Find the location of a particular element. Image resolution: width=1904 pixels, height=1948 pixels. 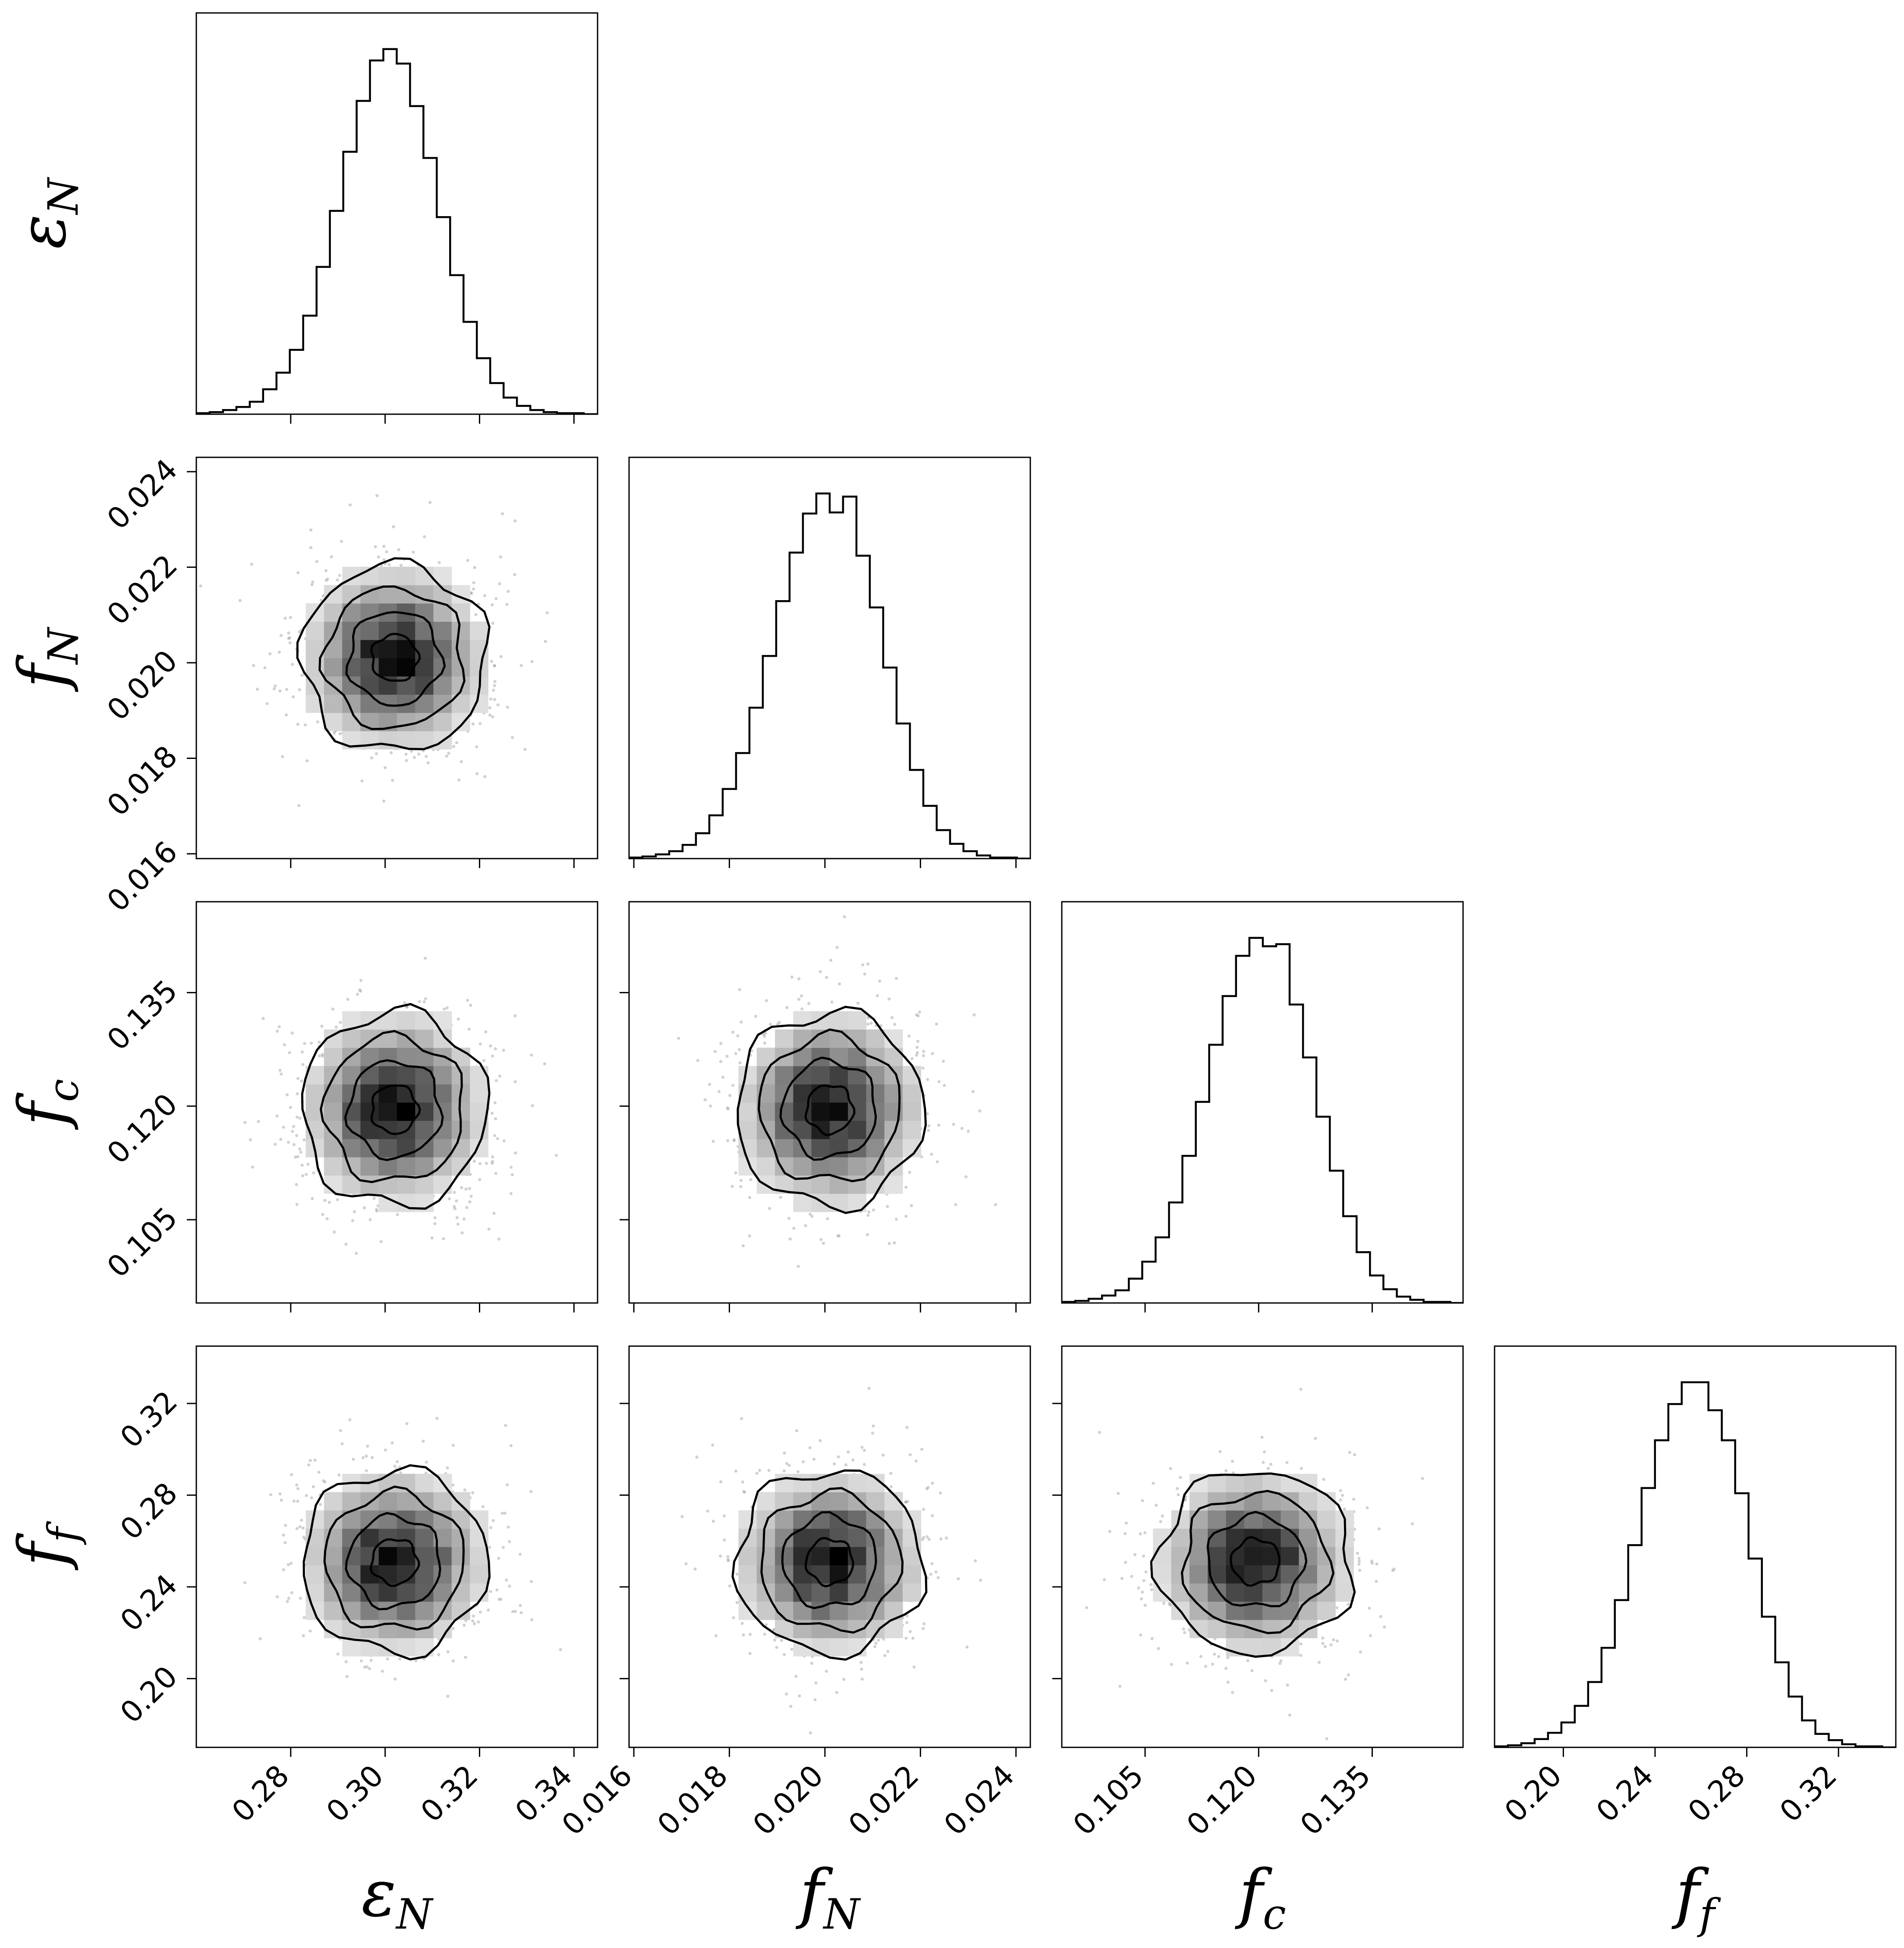

y-tick-label-f_f: 0.24 is located at coordinates (149, 1603).